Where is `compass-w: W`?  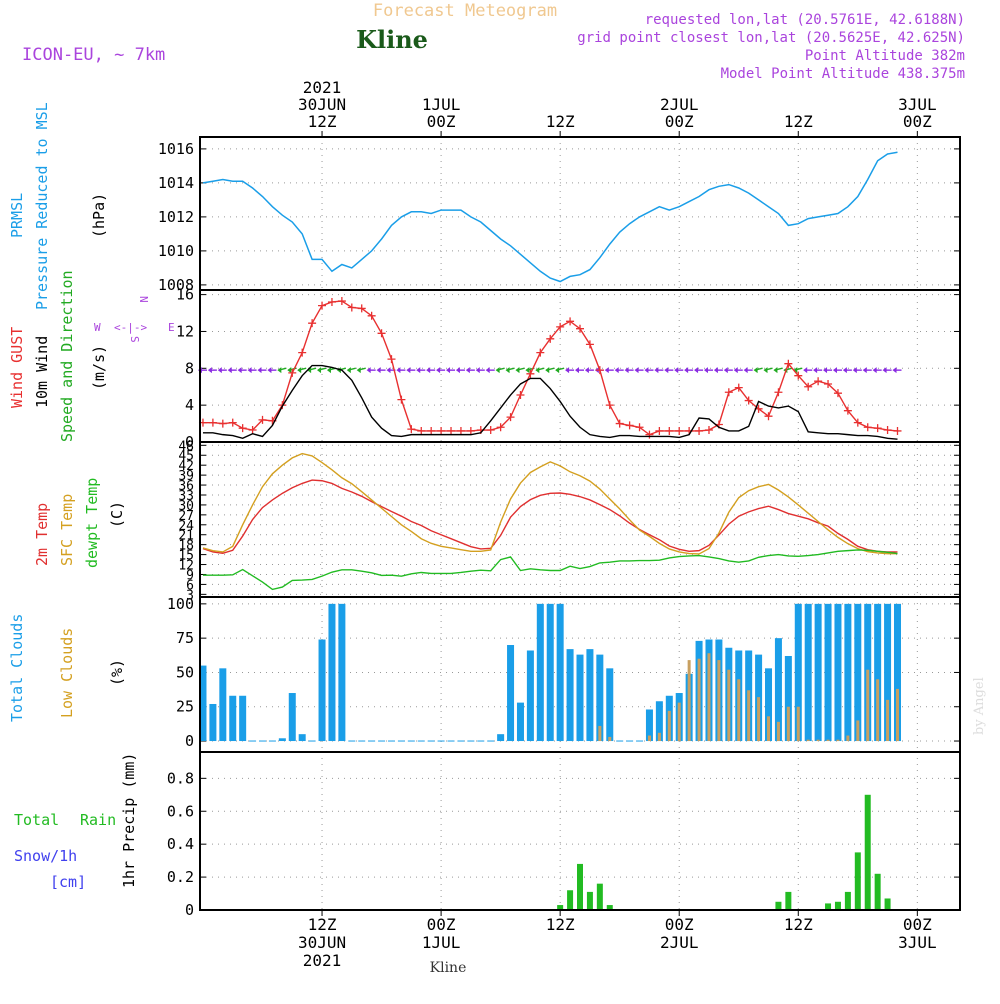 compass-w: W is located at coordinates (97, 327).